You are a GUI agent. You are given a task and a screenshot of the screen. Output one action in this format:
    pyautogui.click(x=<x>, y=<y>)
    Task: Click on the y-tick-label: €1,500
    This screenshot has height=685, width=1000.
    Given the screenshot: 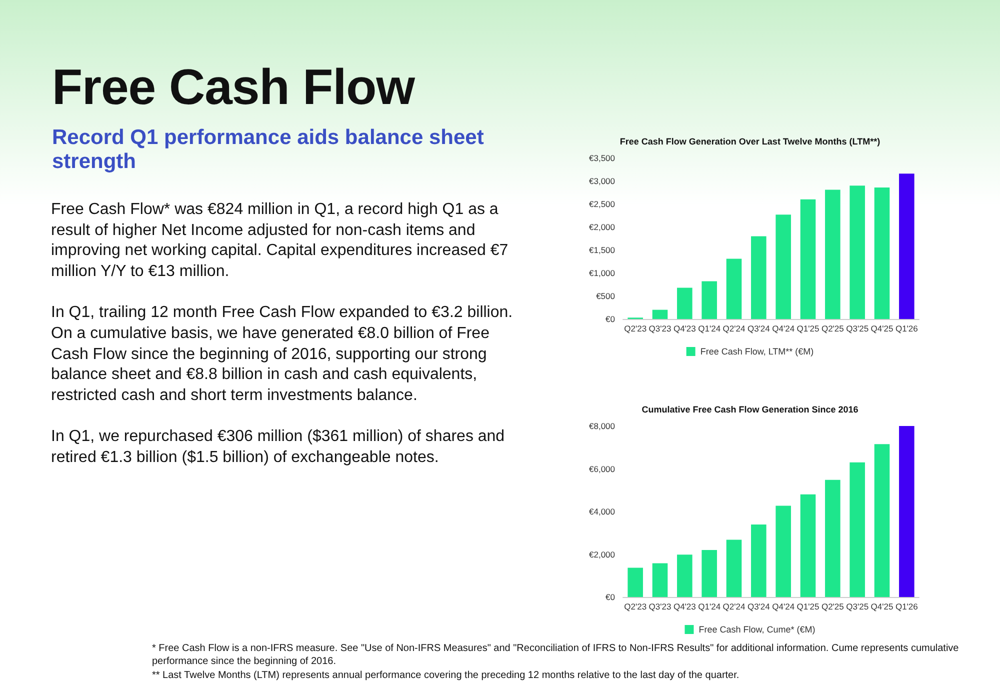 What is the action you would take?
    pyautogui.click(x=602, y=250)
    